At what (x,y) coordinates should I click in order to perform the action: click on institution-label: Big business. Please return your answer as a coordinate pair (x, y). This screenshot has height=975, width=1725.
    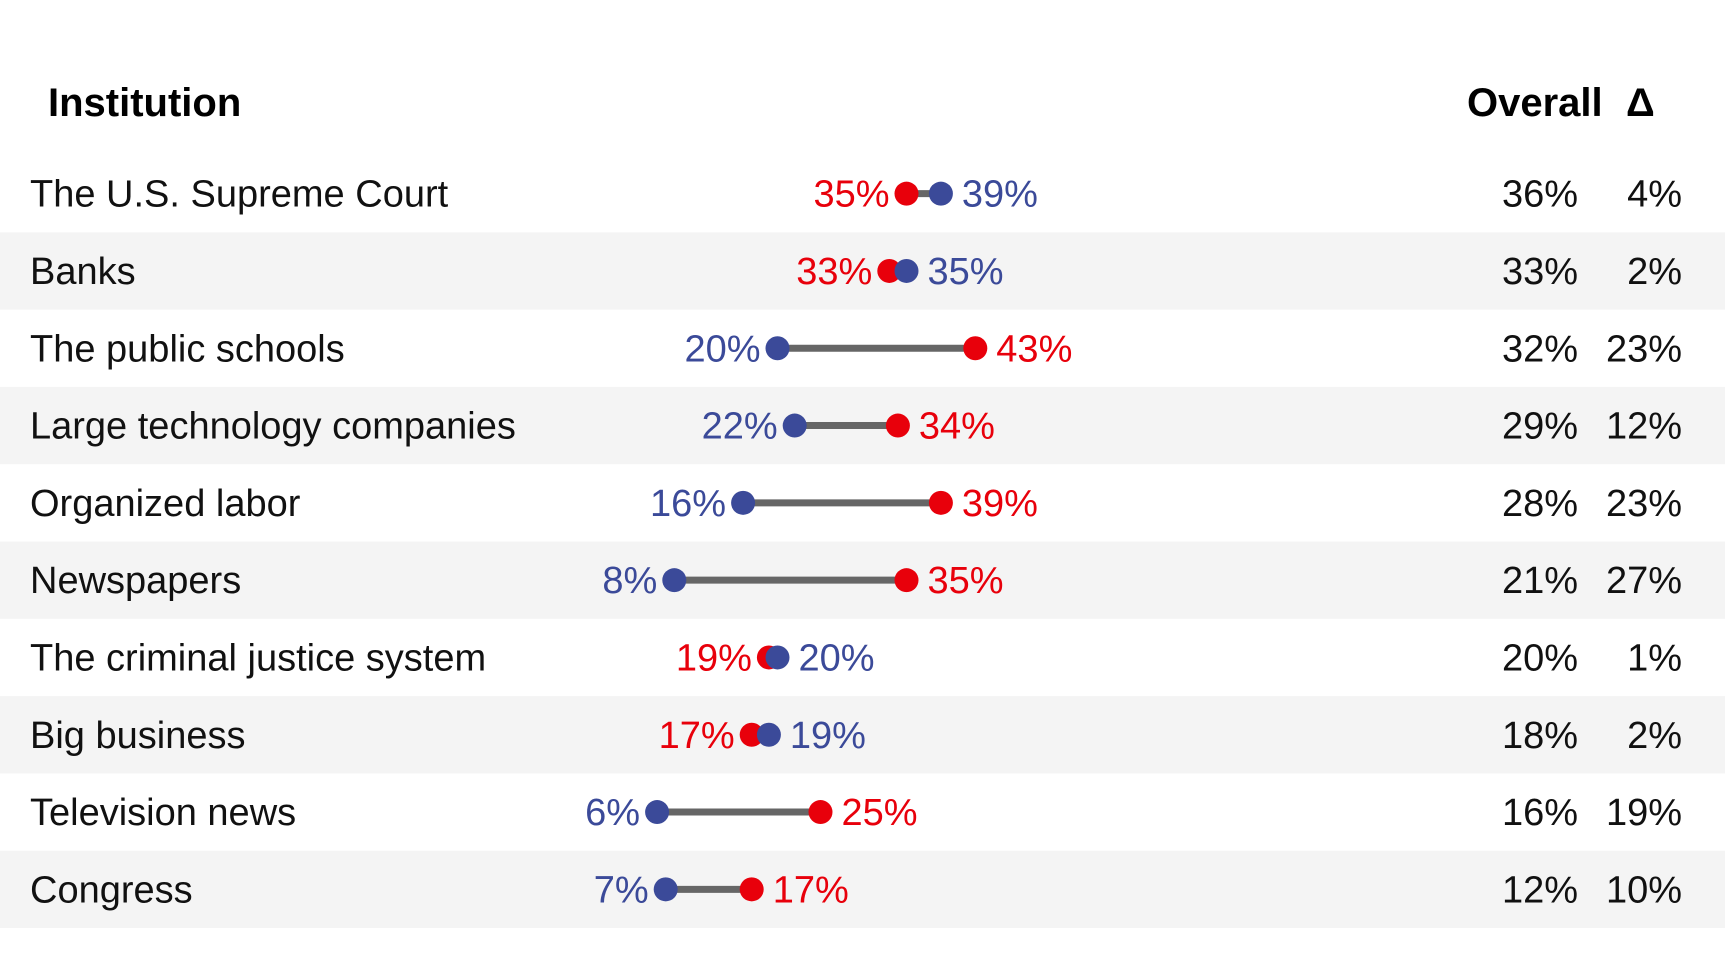
    Looking at the image, I should click on (137, 736).